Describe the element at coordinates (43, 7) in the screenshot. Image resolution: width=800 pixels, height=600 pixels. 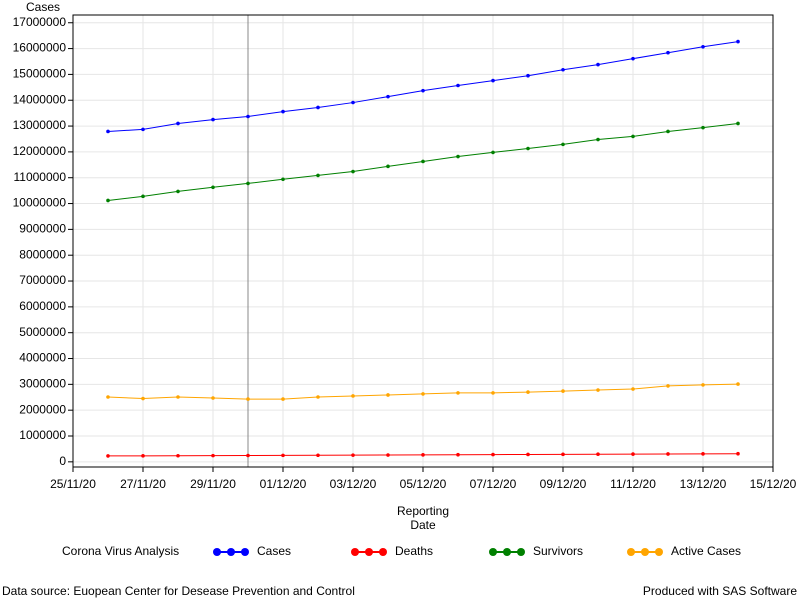
I see `y-axis-title: Cases` at that location.